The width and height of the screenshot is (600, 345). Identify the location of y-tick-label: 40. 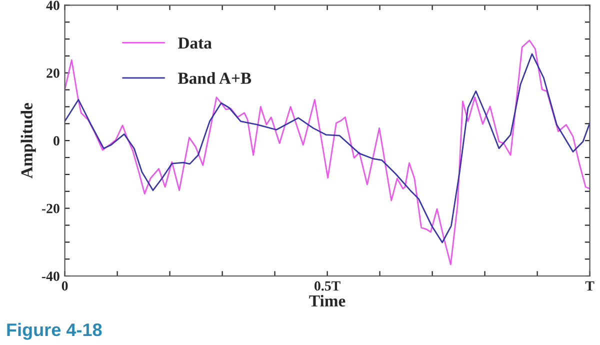
(53, 5).